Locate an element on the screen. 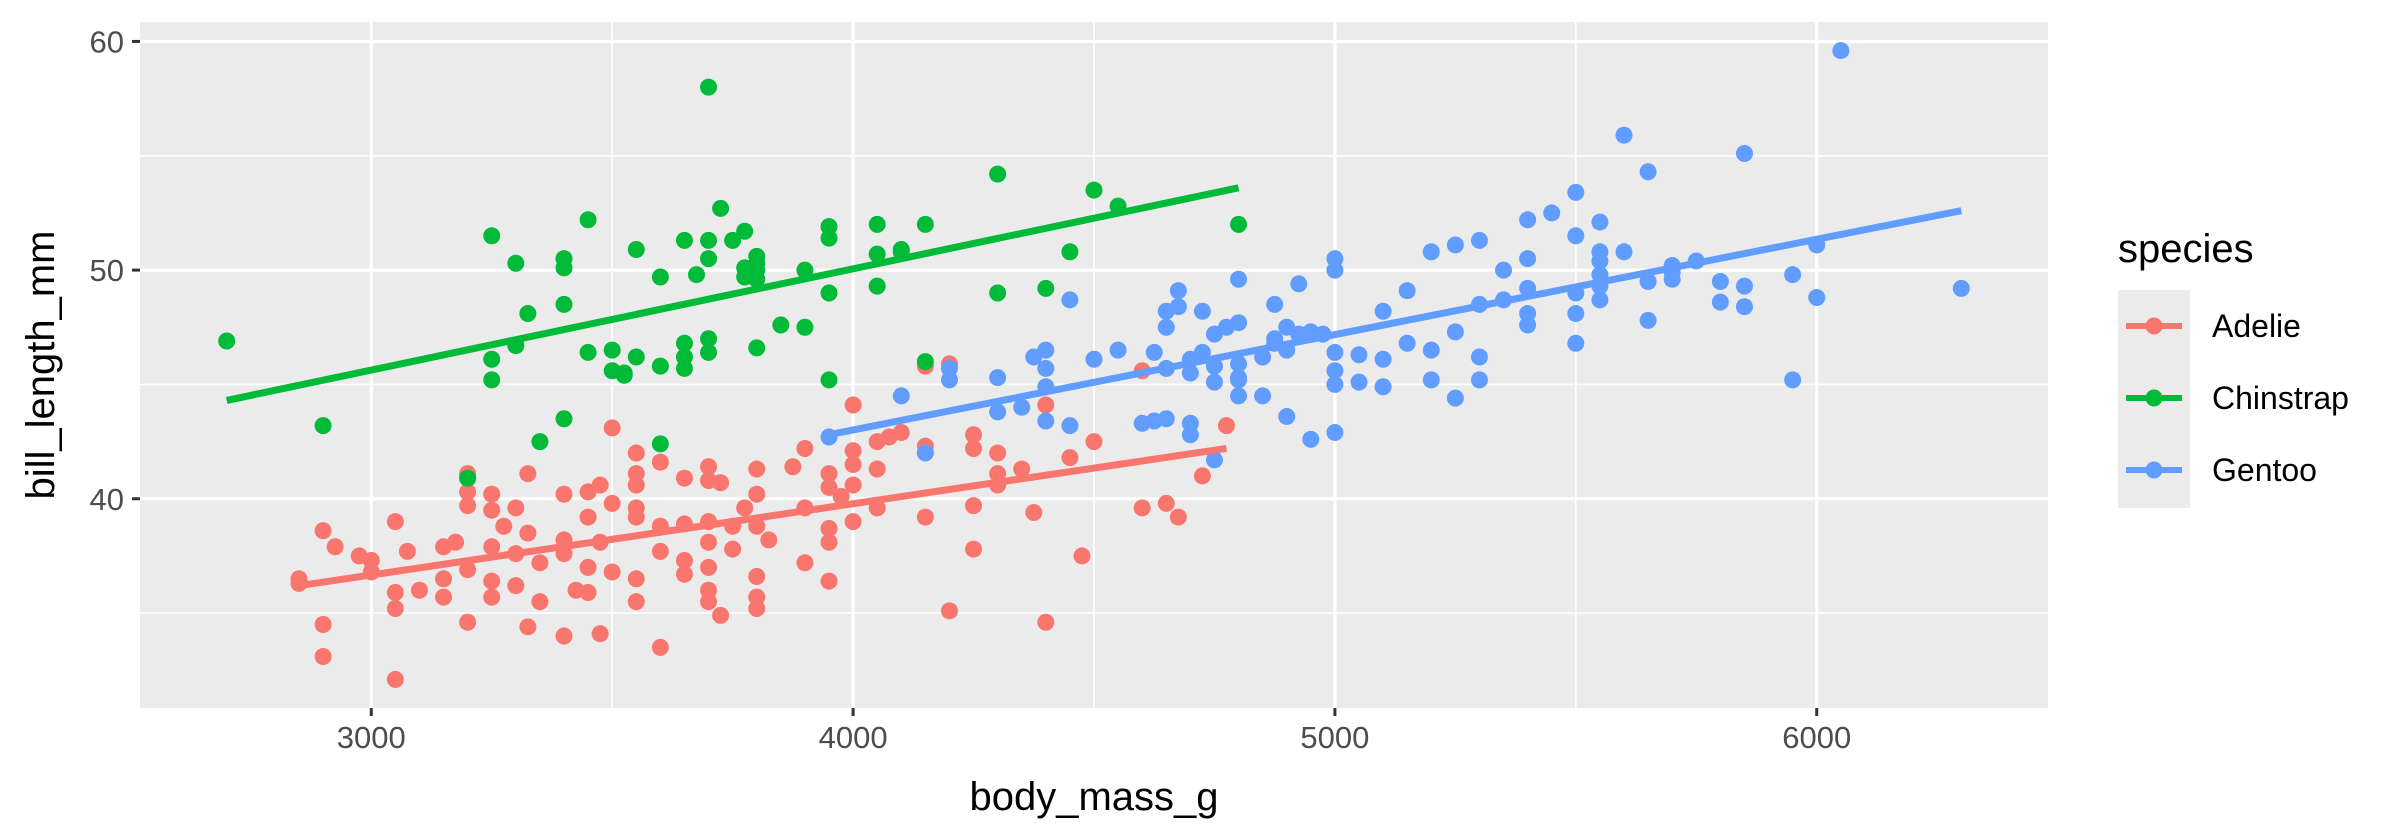  legend-item-chinstrap: Chinstrap is located at coordinates (2237, 398).